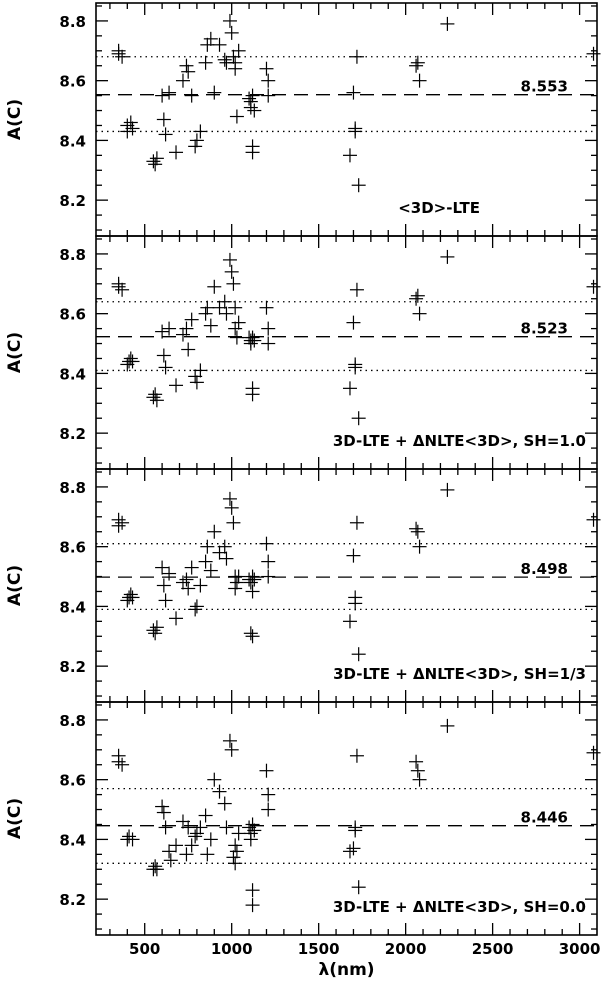 The height and width of the screenshot is (994, 601). What do you see at coordinates (144, 949) in the screenshot?
I see `x-tick-label: 500` at bounding box center [144, 949].